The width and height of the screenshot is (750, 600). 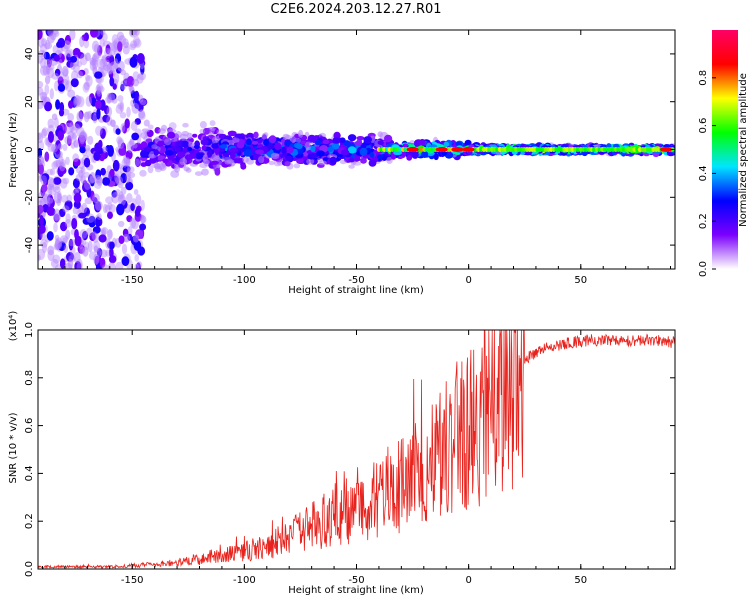 I want to click on spectrogram-y-tick-label: -20, so click(x=29, y=197).